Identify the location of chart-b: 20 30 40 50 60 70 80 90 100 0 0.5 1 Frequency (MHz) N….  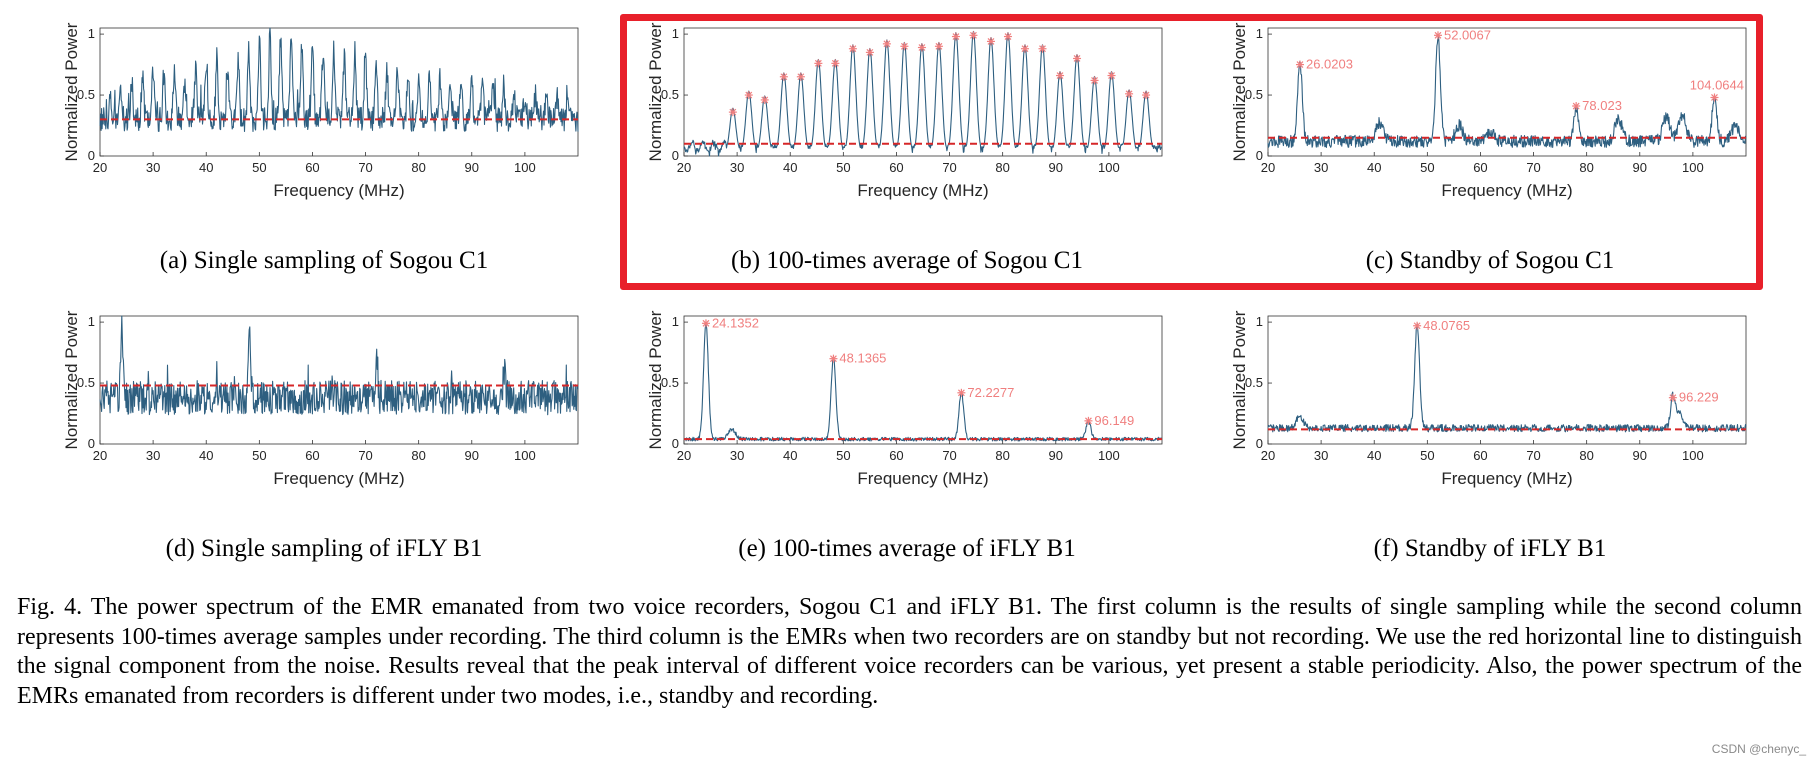
(904, 111).